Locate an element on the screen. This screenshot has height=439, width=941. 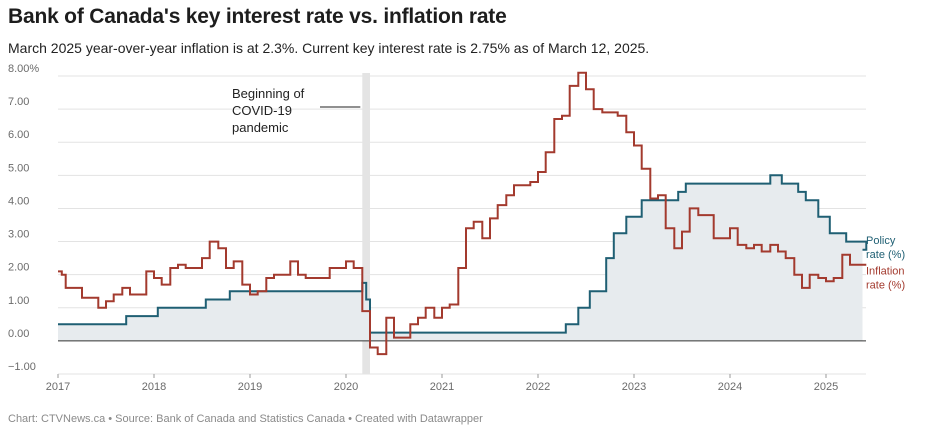
inflation-rate-label: Inflation is located at coordinates (885, 272).